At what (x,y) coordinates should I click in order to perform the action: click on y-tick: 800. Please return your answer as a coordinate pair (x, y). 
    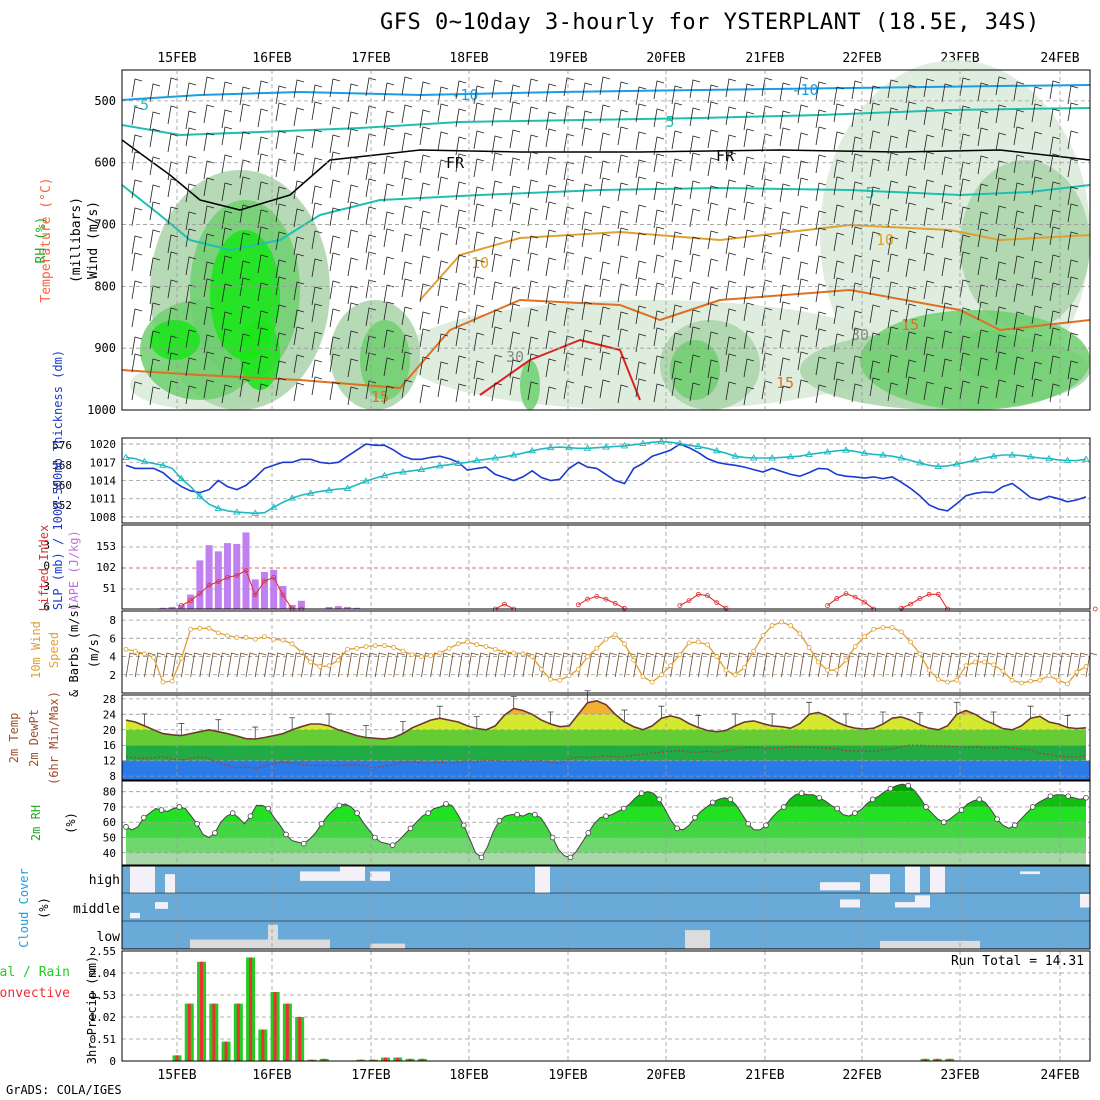
    Looking at the image, I should click on (105, 286).